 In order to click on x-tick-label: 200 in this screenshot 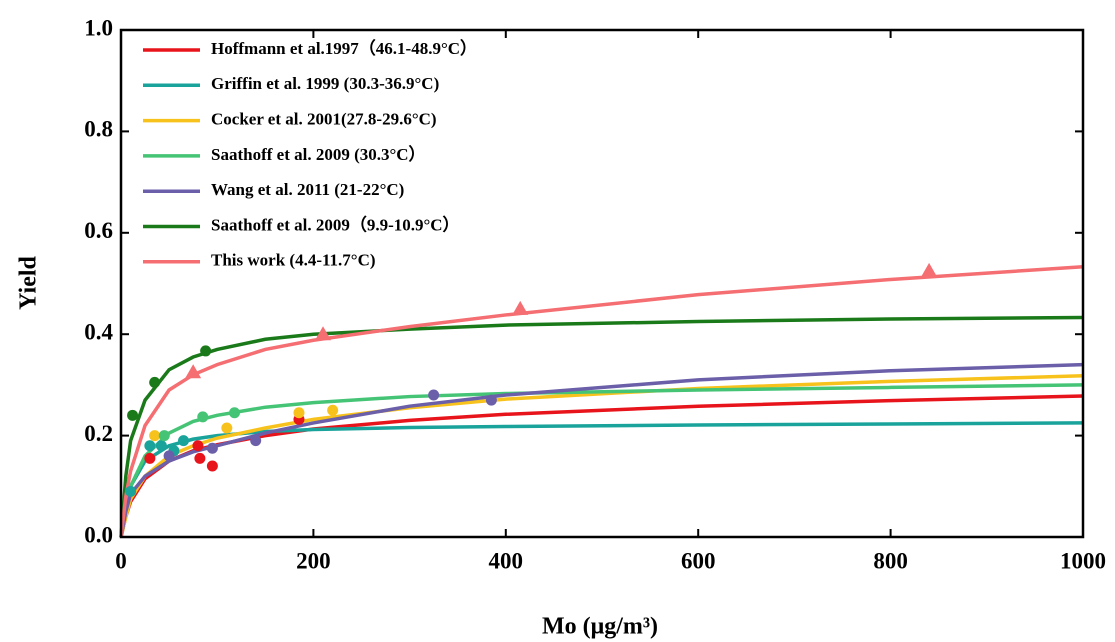, I will do `click(313, 560)`.